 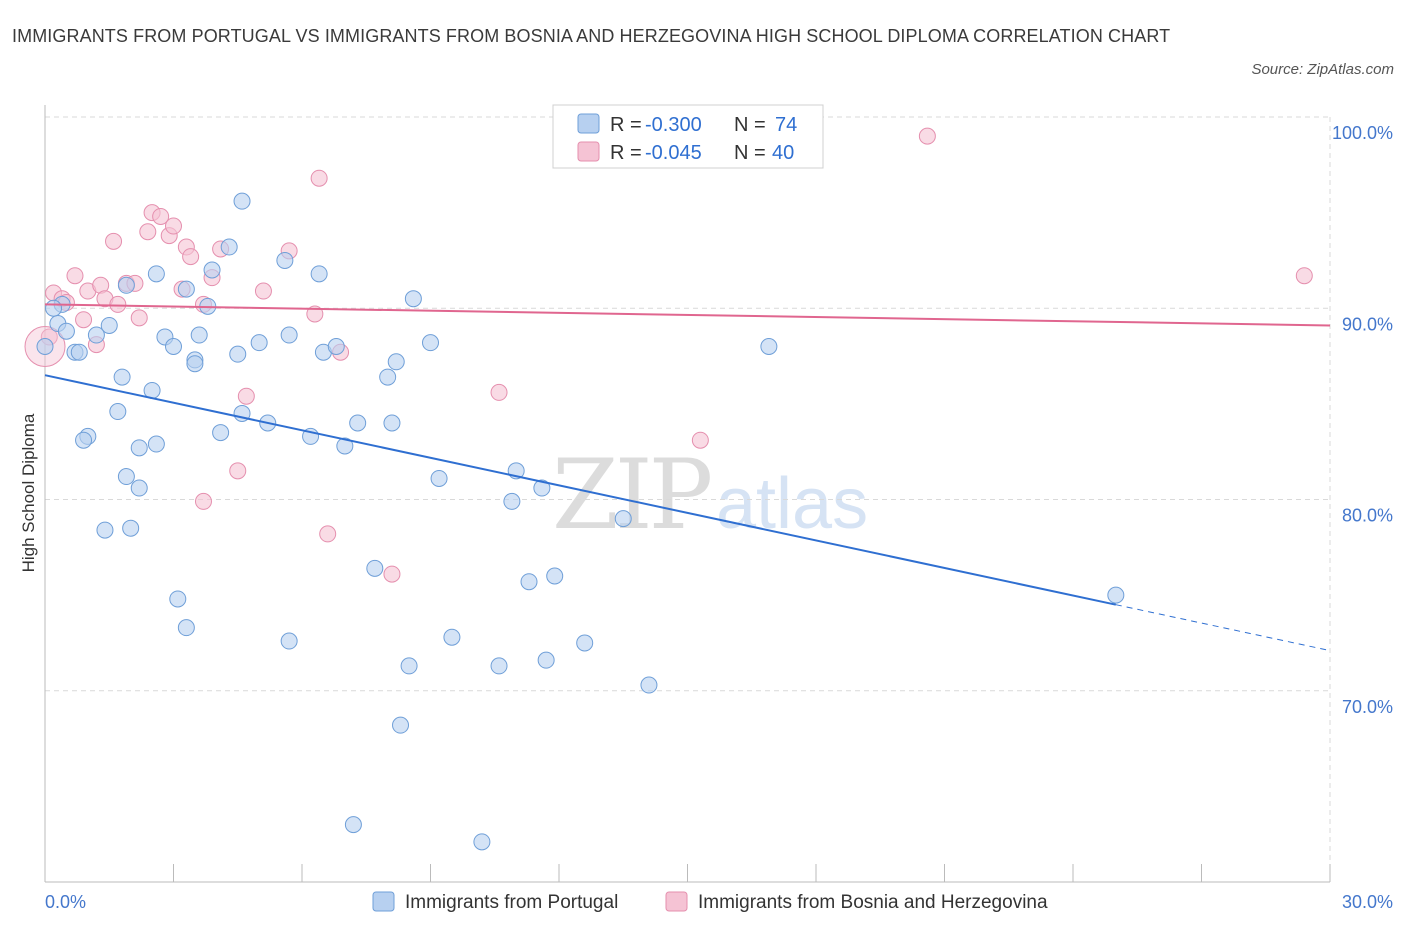 What do you see at coordinates (792, 504) in the screenshot?
I see `watermark-atlas: atlas` at bounding box center [792, 504].